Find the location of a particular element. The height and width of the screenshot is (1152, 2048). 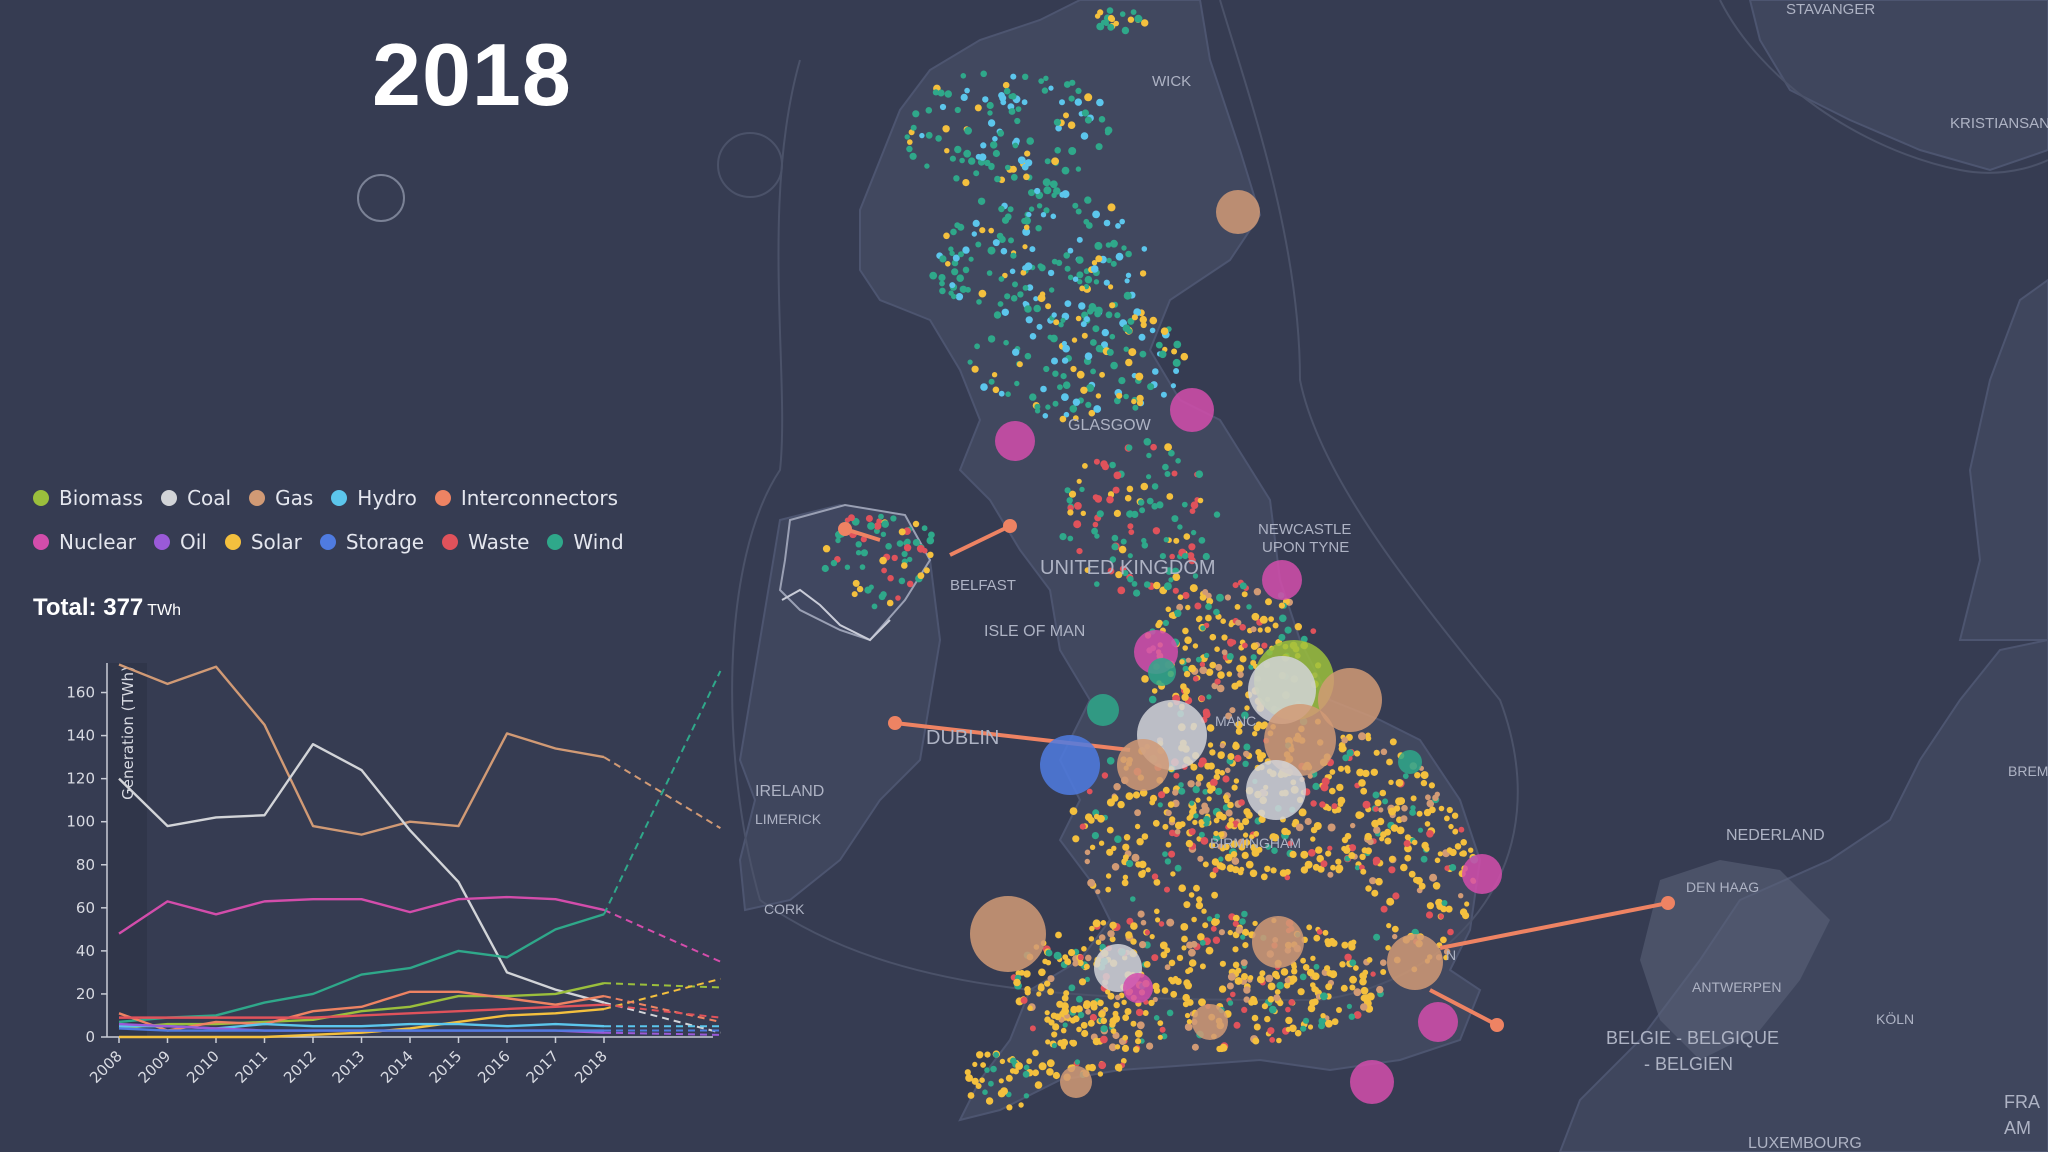

station-gas is located at coordinates (1076, 1082).